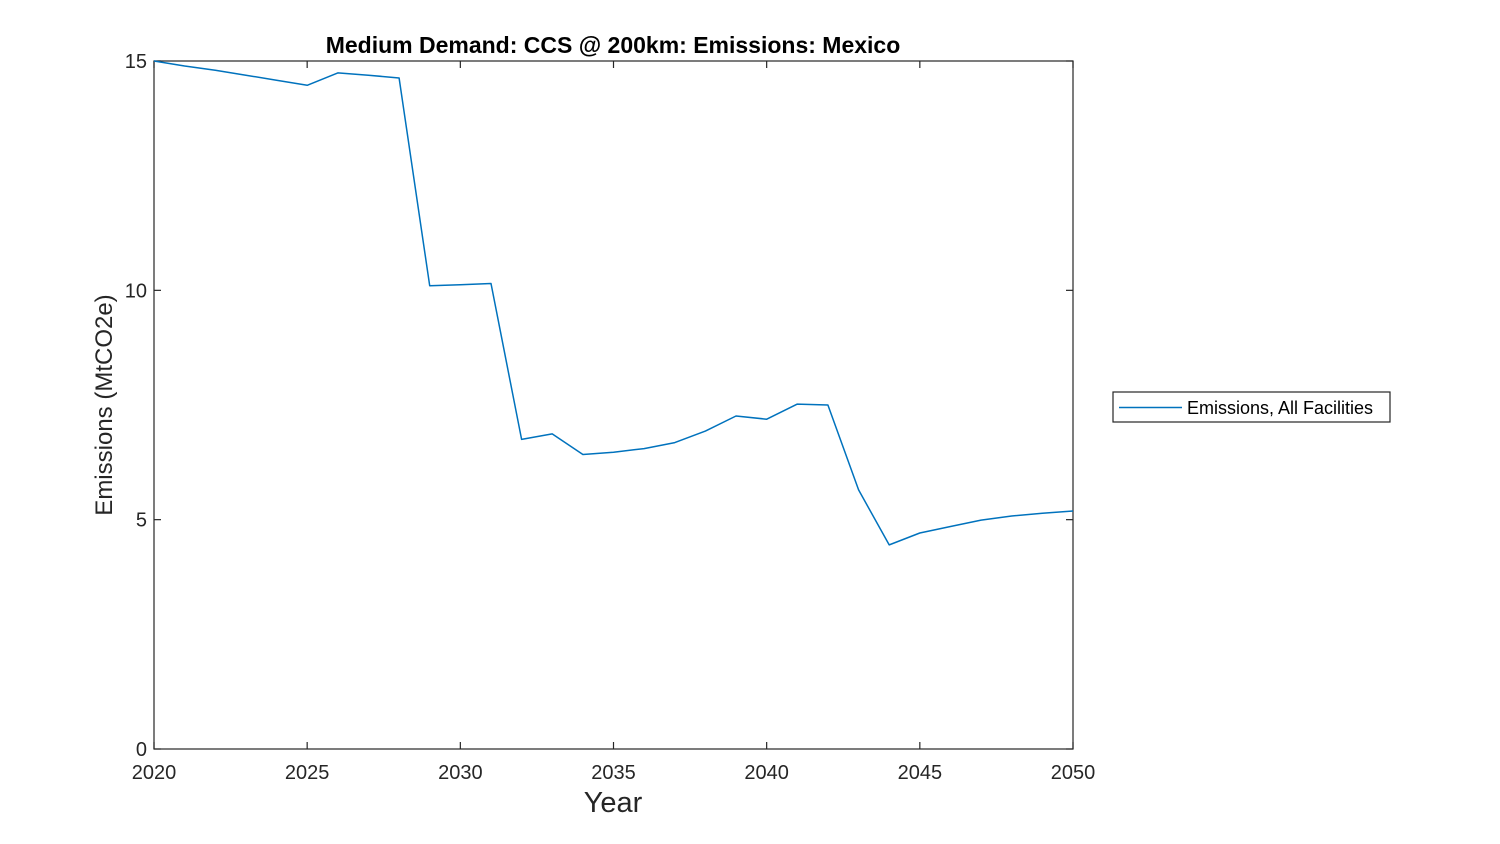  Describe the element at coordinates (613, 45) in the screenshot. I see `chart-title: Medium Demand: CCS @ 200km: Emissions` at that location.